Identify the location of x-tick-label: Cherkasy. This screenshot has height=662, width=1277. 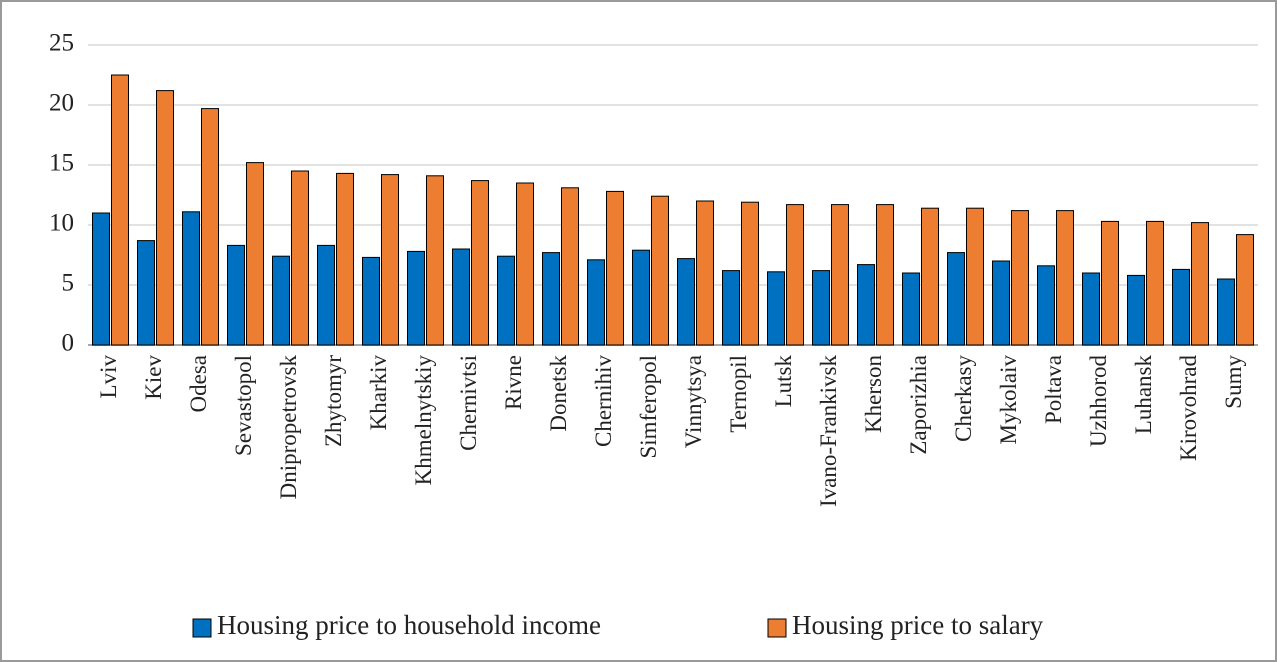
(963, 398).